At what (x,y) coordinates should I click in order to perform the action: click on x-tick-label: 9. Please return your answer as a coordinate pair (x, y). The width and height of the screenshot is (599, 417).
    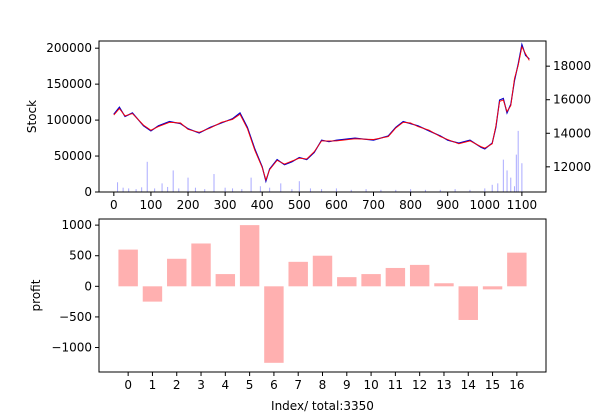
    Looking at the image, I should click on (347, 385).